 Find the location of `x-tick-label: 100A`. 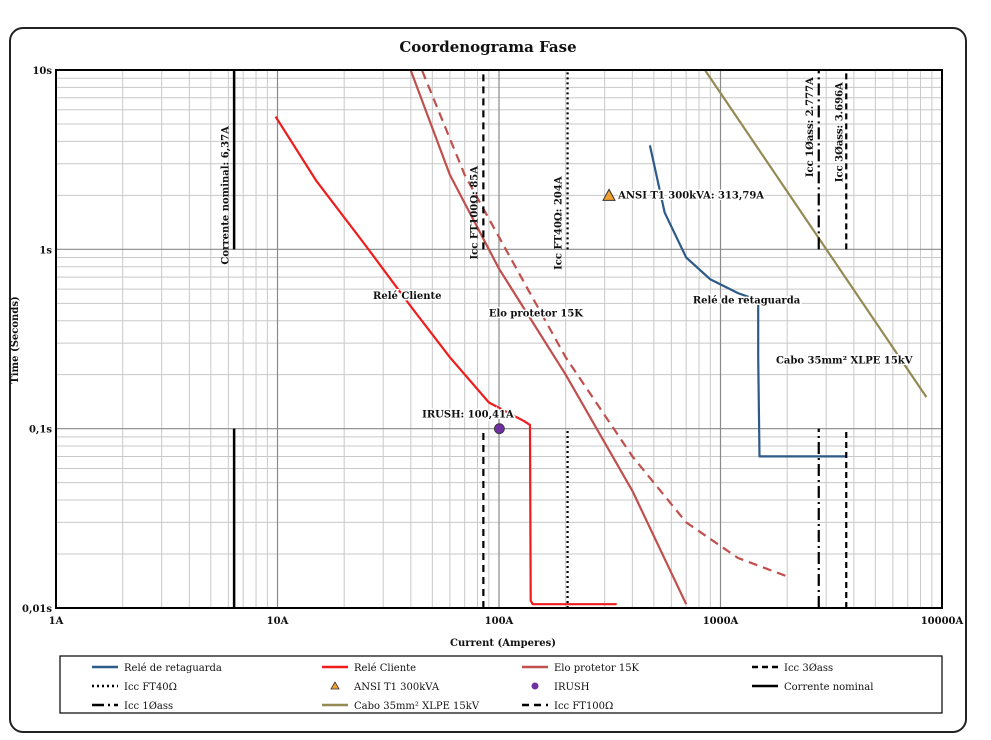

x-tick-label: 100A is located at coordinates (499, 621).